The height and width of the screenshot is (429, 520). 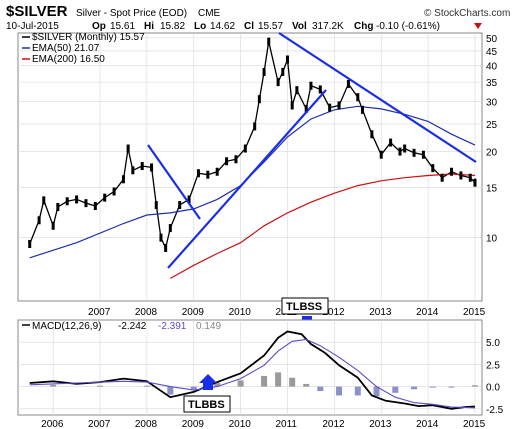 What do you see at coordinates (474, 424) in the screenshot?
I see `macd-x-tick: 2015` at bounding box center [474, 424].